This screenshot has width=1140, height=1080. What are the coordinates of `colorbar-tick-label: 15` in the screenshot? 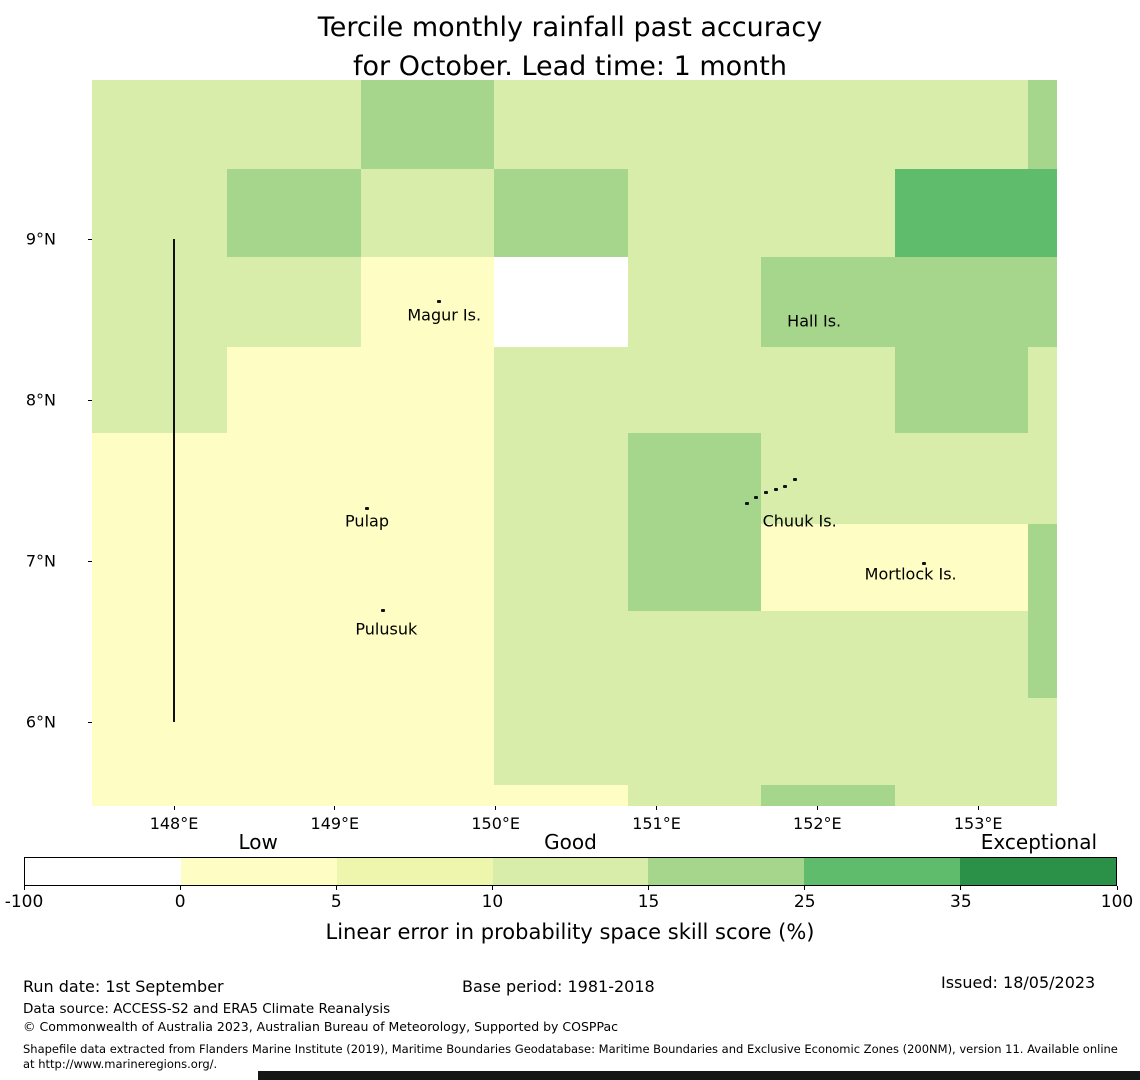 It's located at (648, 902).